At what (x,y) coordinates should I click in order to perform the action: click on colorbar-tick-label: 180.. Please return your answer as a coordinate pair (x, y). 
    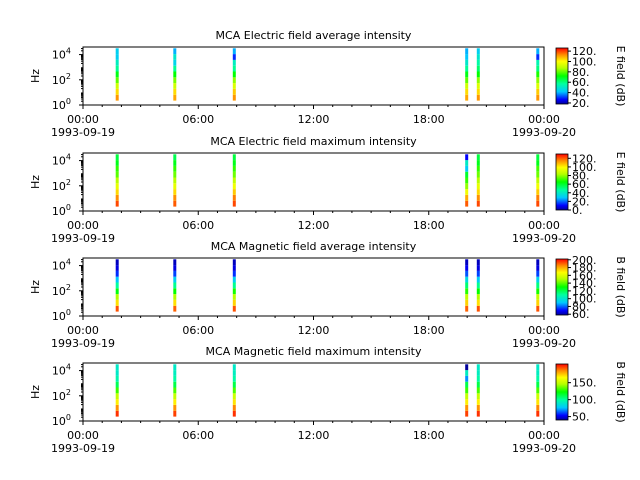
    Looking at the image, I should click on (584, 268).